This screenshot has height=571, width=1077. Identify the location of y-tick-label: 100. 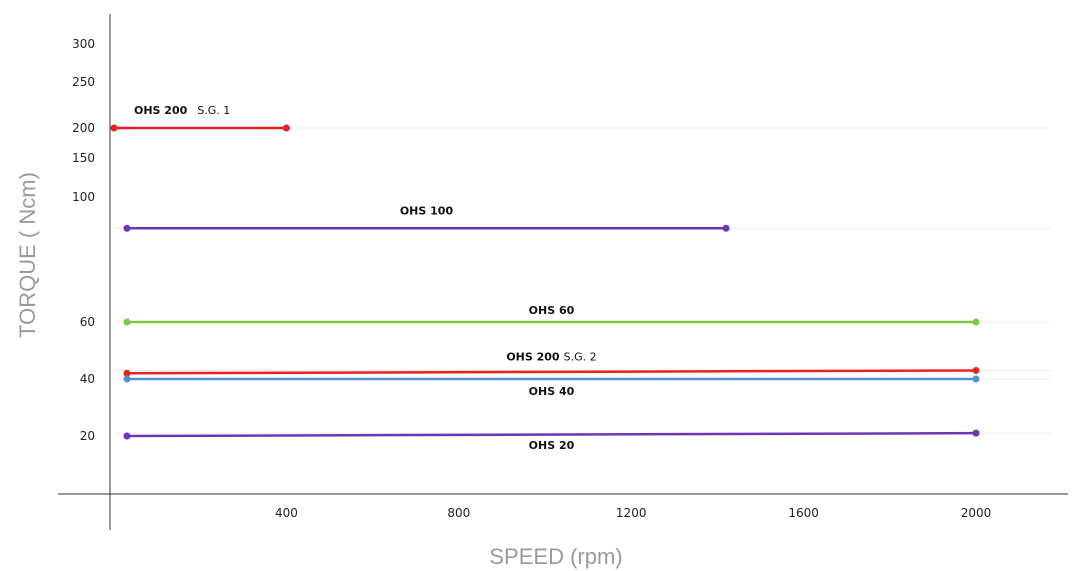
(83, 197).